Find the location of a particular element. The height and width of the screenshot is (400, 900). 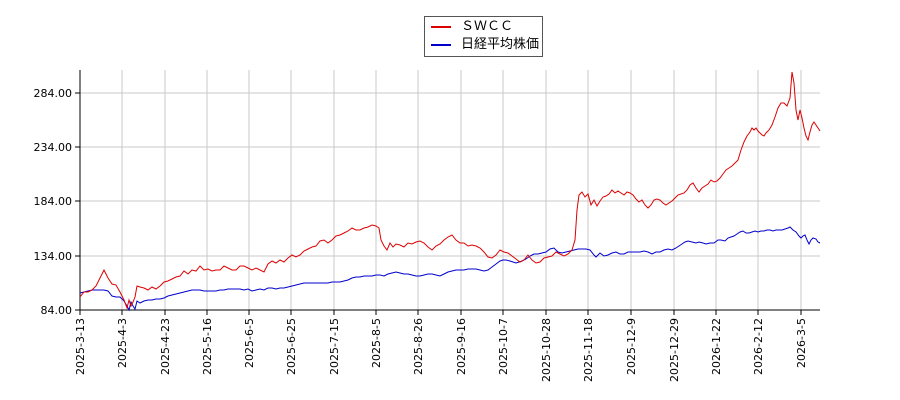

x-tick-label: 2025-5-16 is located at coordinates (207, 346).